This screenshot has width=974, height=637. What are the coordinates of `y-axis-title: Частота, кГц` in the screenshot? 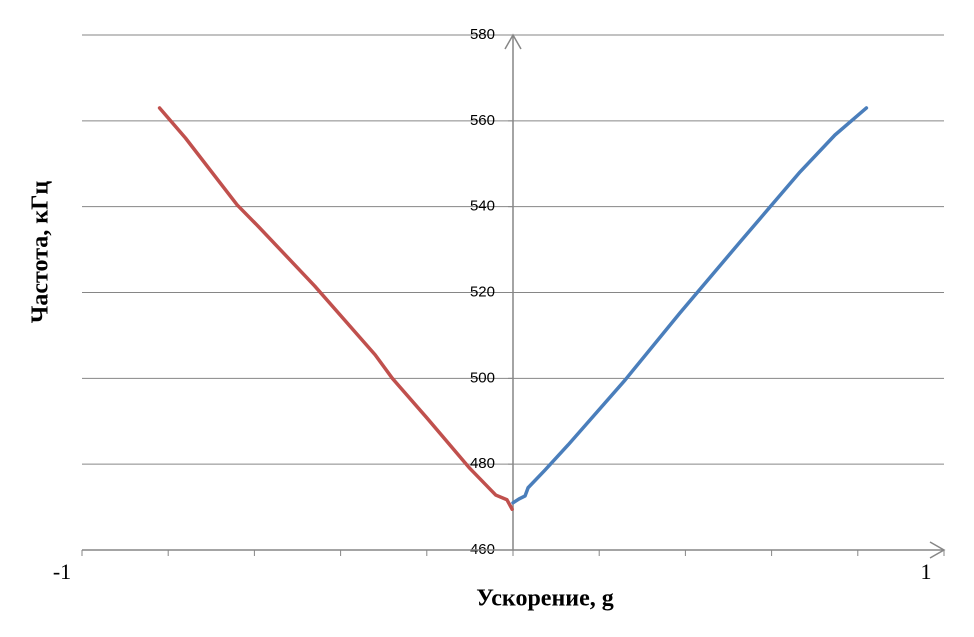 It's located at (41, 252).